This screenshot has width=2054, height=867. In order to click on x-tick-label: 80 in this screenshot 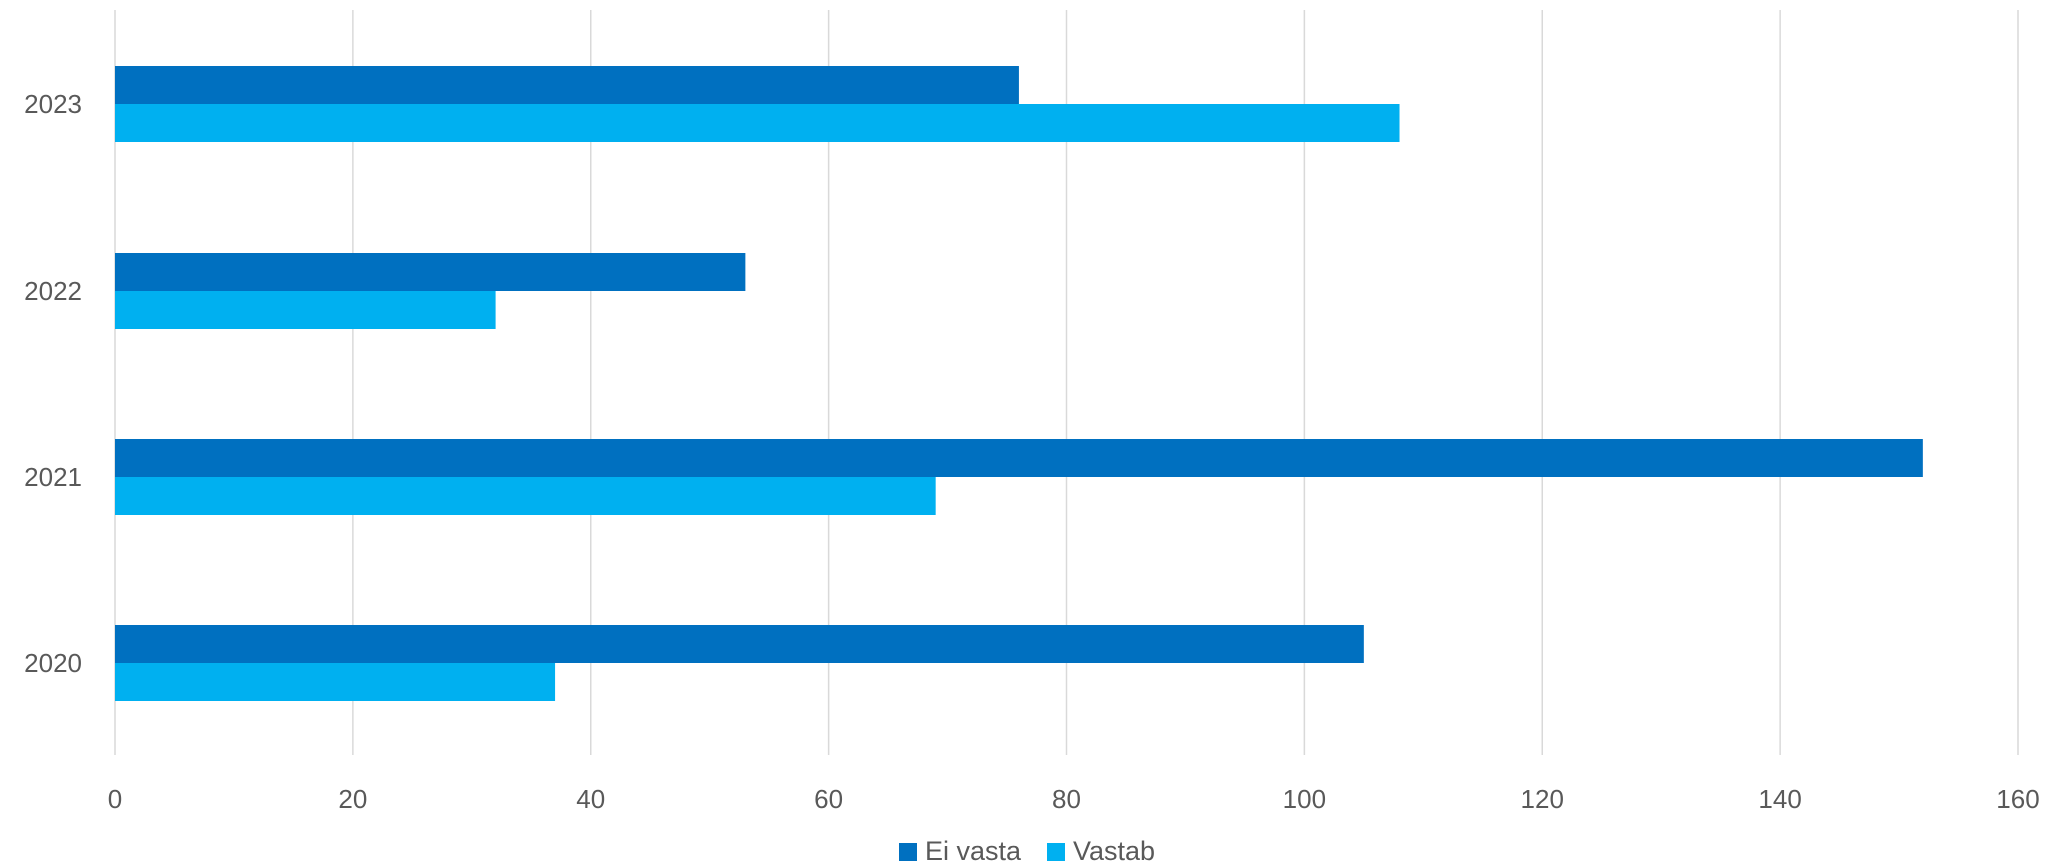, I will do `click(1066, 799)`.